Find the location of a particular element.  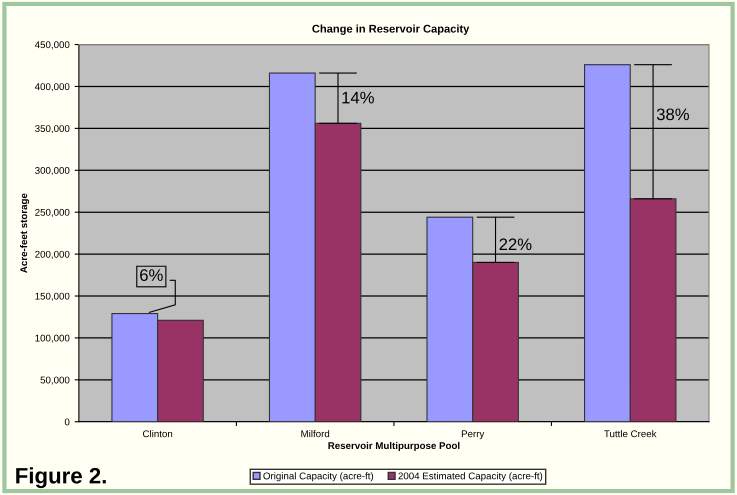

annotation: 6% is located at coordinates (151, 275).